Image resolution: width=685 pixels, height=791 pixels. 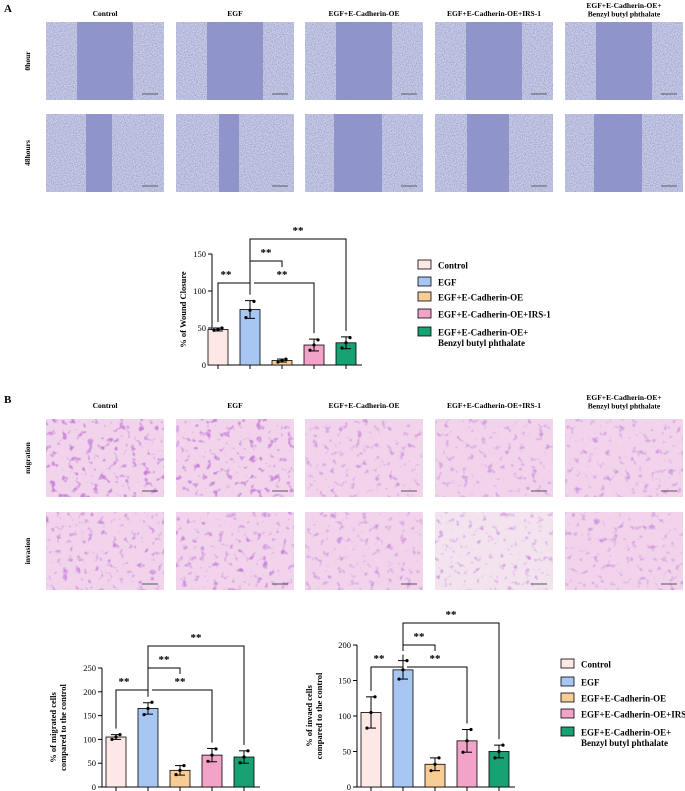 I want to click on wound-closure-chart: 0 50 100 150 % of Wound Closure ** ** ** **, so click(x=270, y=297).